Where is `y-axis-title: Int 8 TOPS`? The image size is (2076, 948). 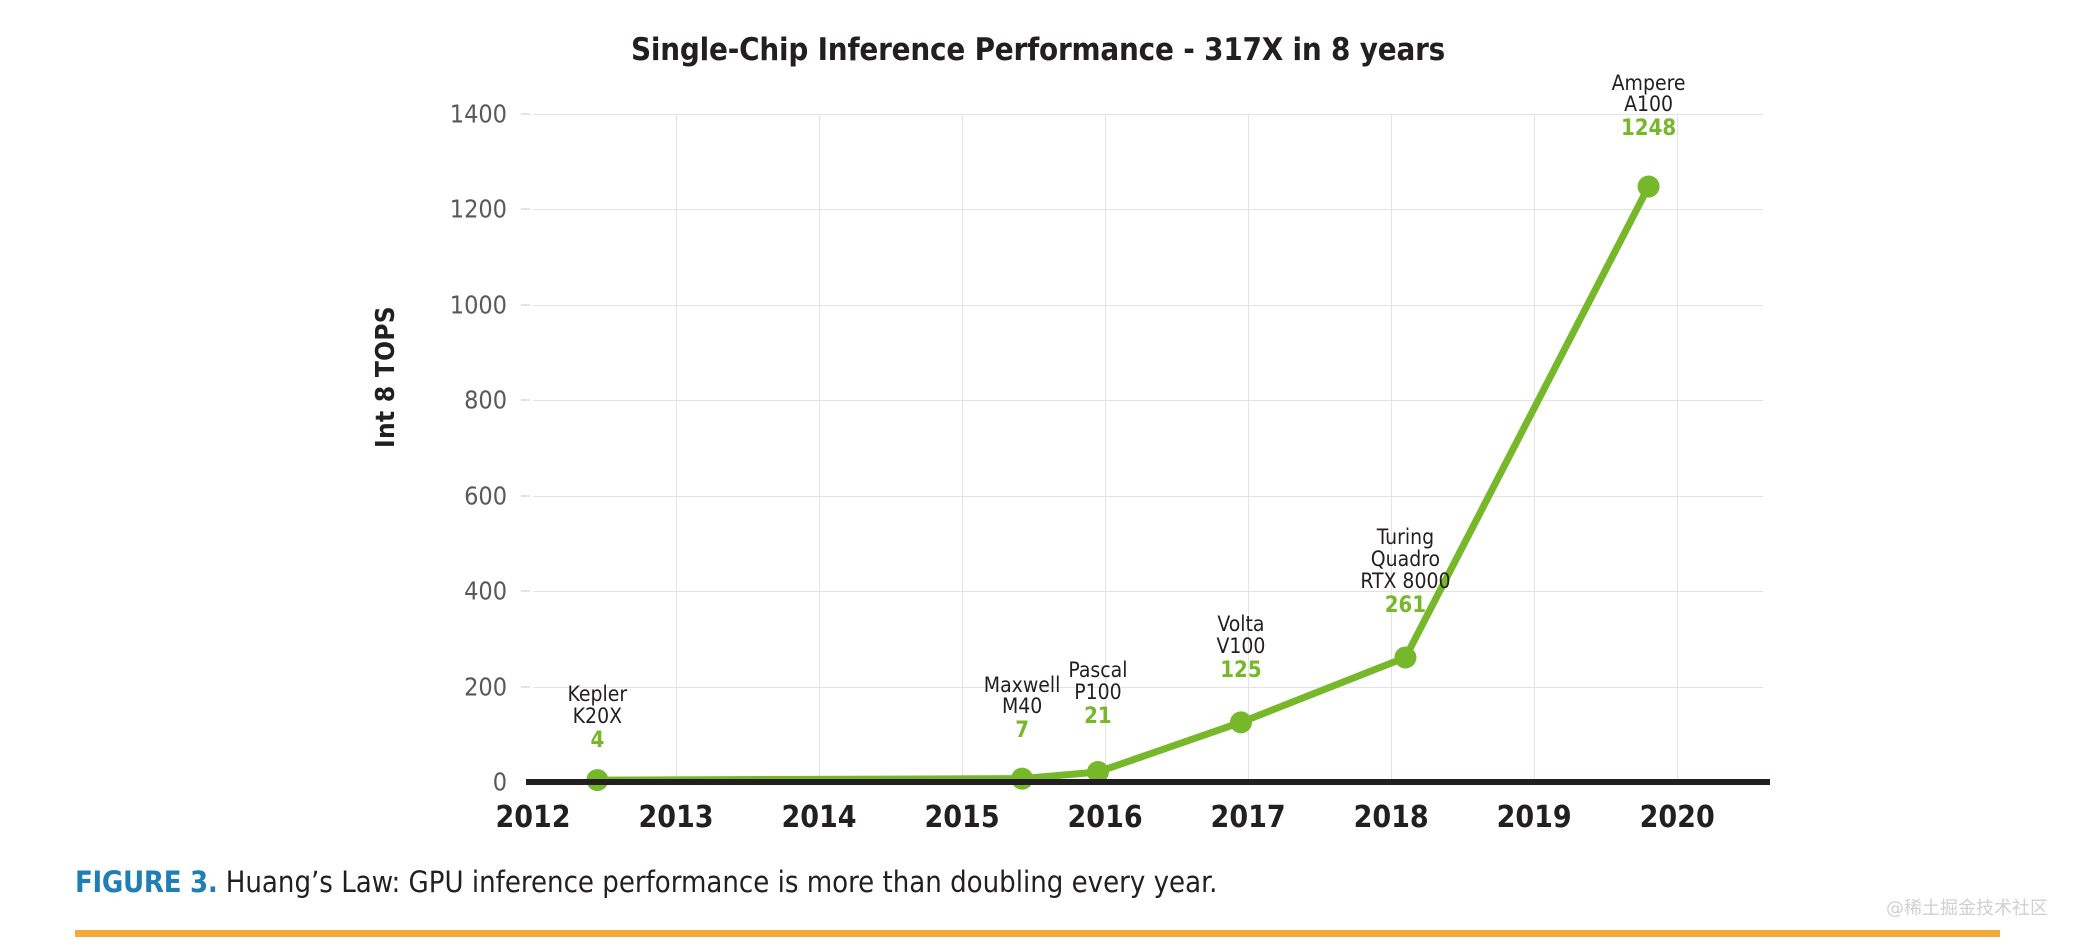 y-axis-title: Int 8 TOPS is located at coordinates (386, 377).